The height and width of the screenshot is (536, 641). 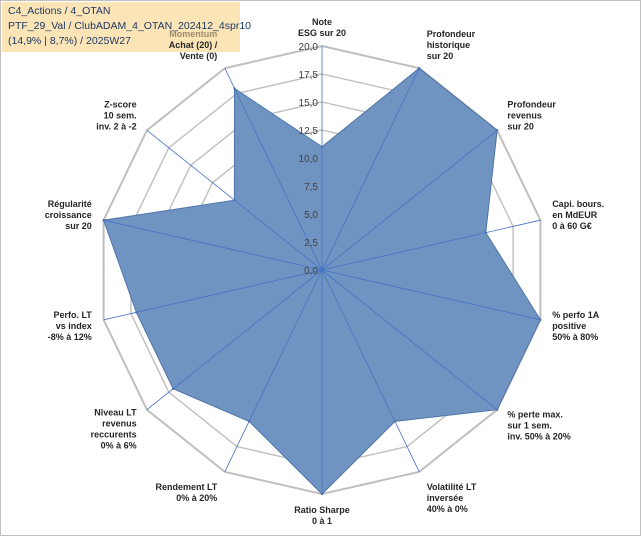 I want to click on axis-label: Note ESG sur 20, so click(x=322, y=27).